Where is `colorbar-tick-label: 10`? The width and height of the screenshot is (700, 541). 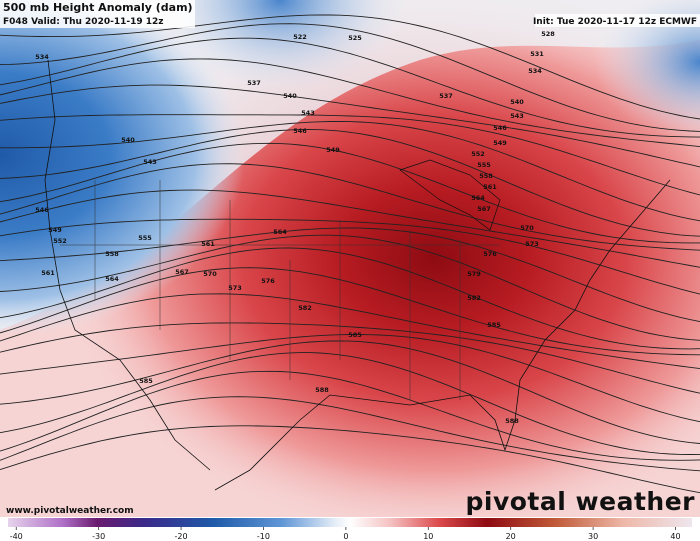
colorbar-tick-label: 10 is located at coordinates (428, 536).